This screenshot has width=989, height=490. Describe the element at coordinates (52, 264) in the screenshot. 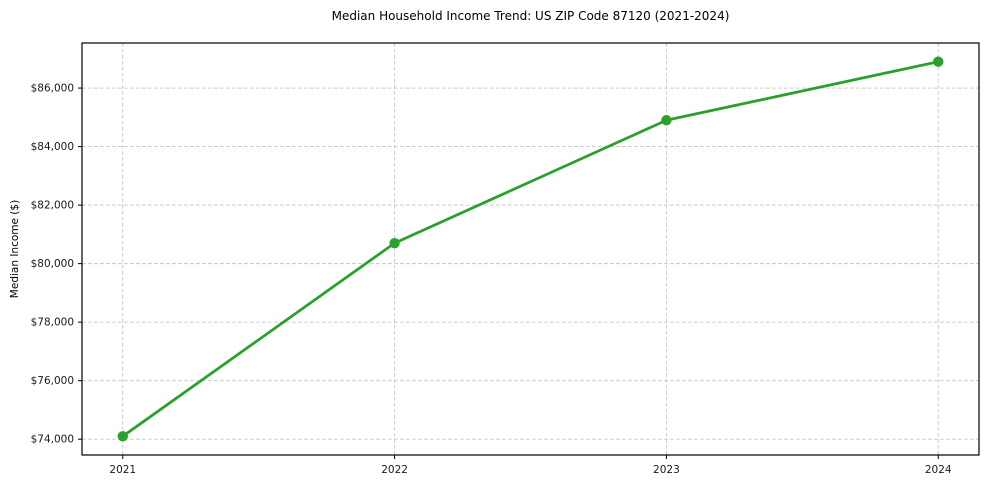

I see `y-tick-label: $80,000` at that location.